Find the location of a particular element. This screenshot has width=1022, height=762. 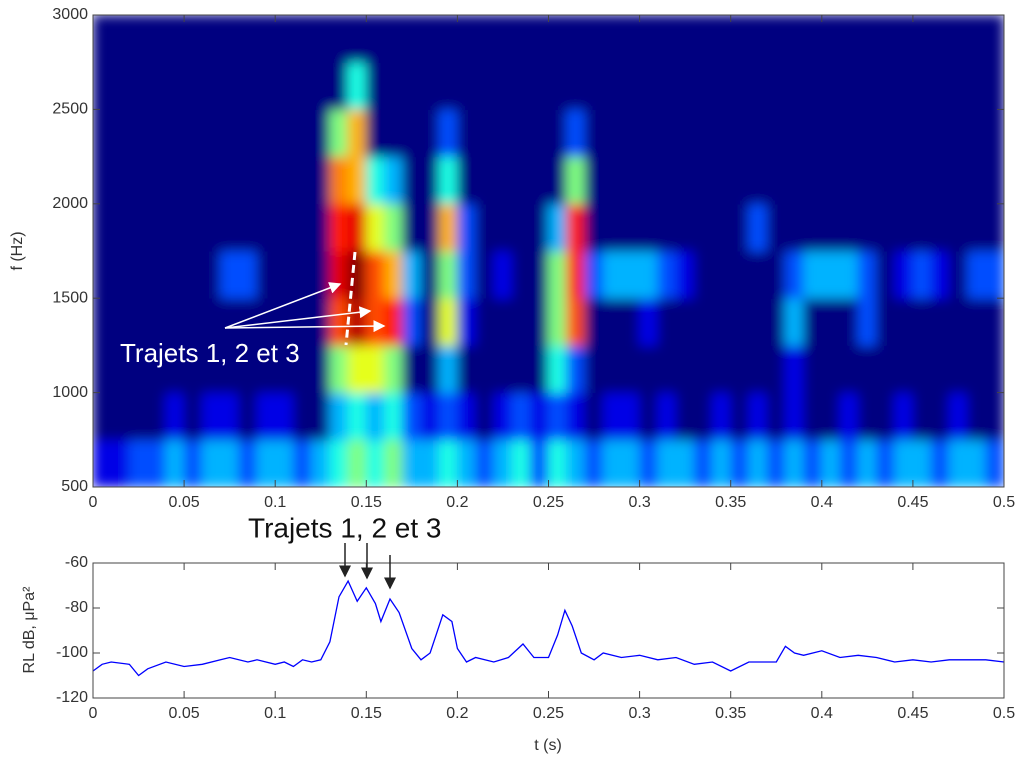

x-tick-label: 0.1 is located at coordinates (275, 502).